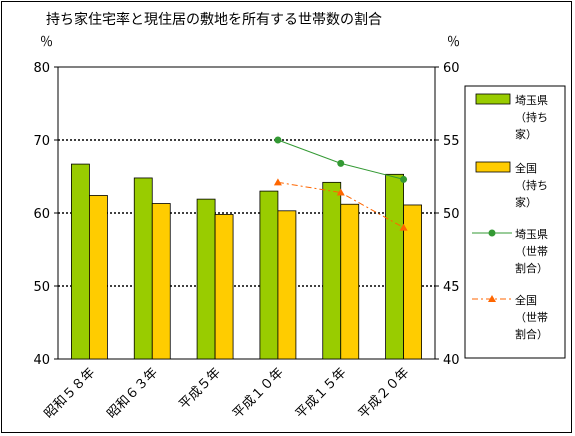 The width and height of the screenshot is (575, 436). Describe the element at coordinates (515, 222) in the screenshot. I see `legend-box` at that location.